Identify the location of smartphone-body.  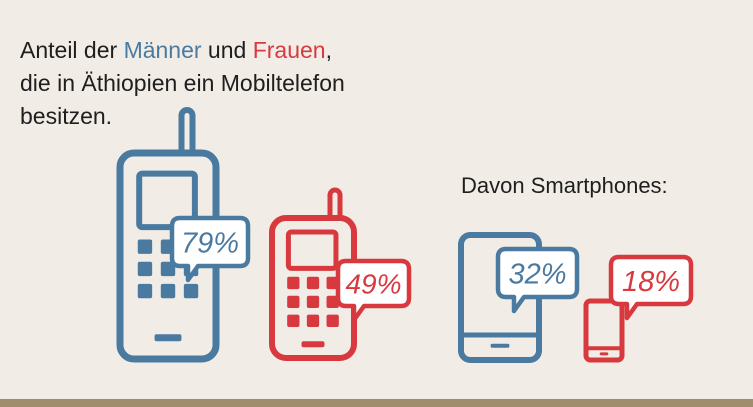
(604, 330).